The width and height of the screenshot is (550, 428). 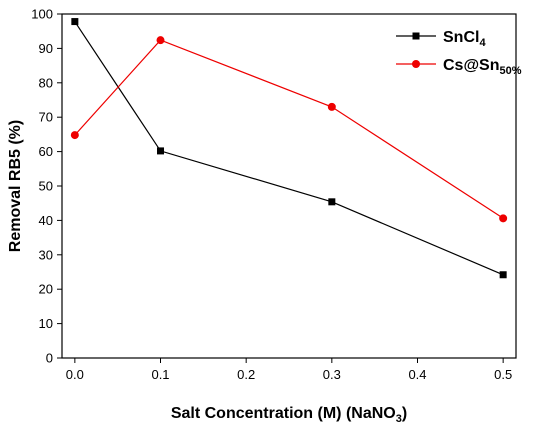 I want to click on y-axis-ticks: 0 10 20 30 40 50 60 70 80 90 100, so click(x=46, y=186).